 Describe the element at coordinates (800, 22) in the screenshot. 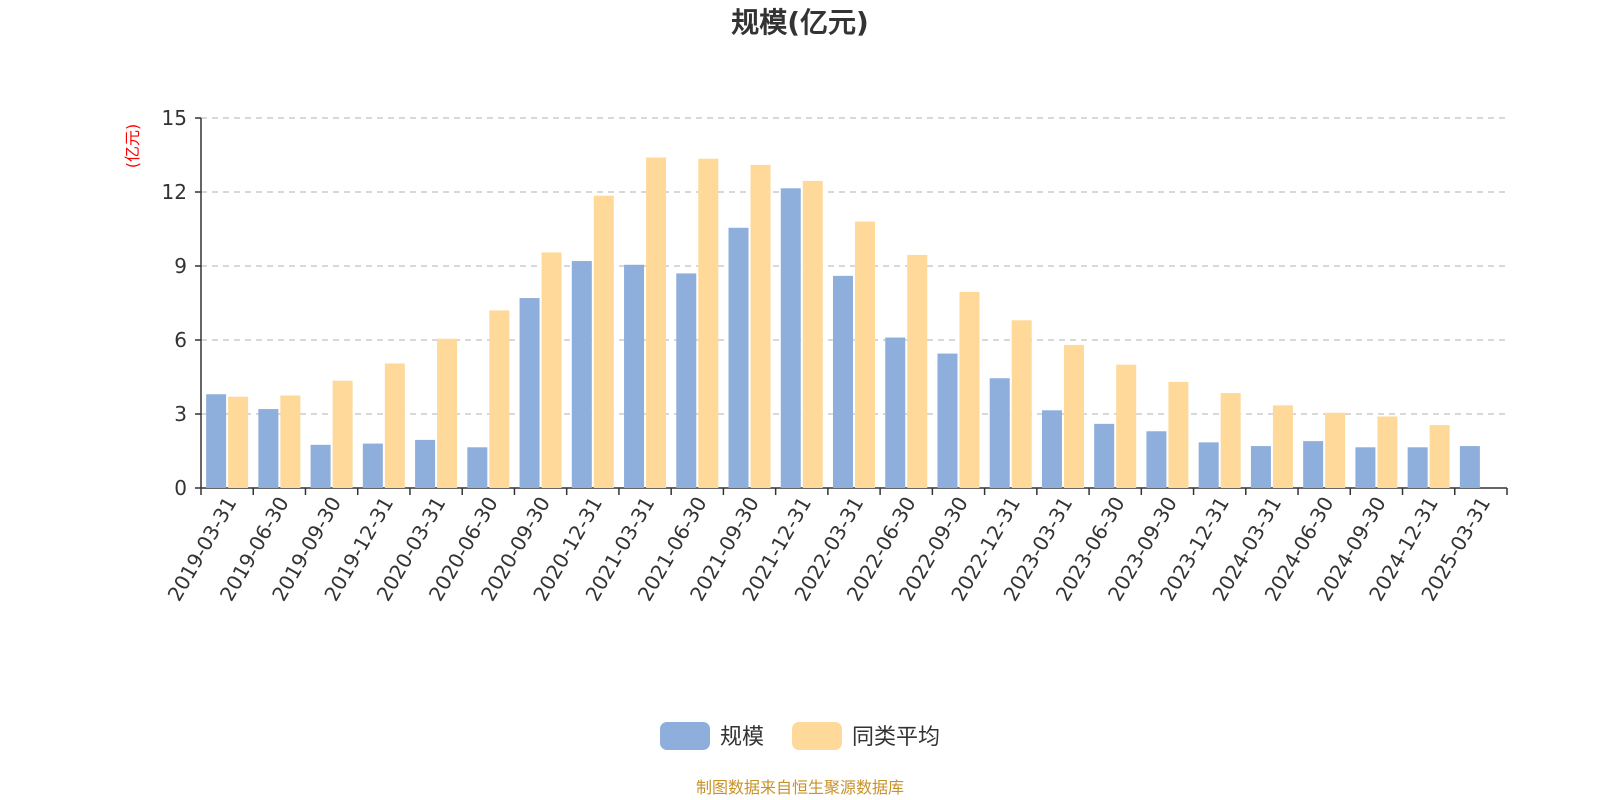

I see `chart-title: 规模(亿元)` at that location.